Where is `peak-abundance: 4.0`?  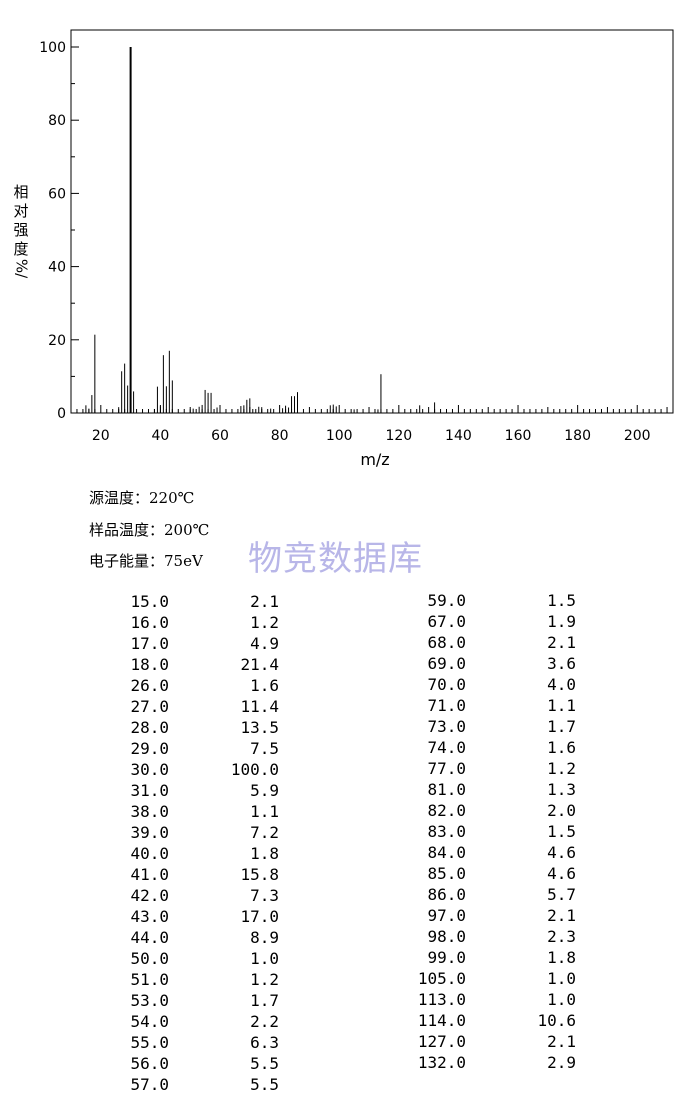
peak-abundance: 4.0 is located at coordinates (561, 684).